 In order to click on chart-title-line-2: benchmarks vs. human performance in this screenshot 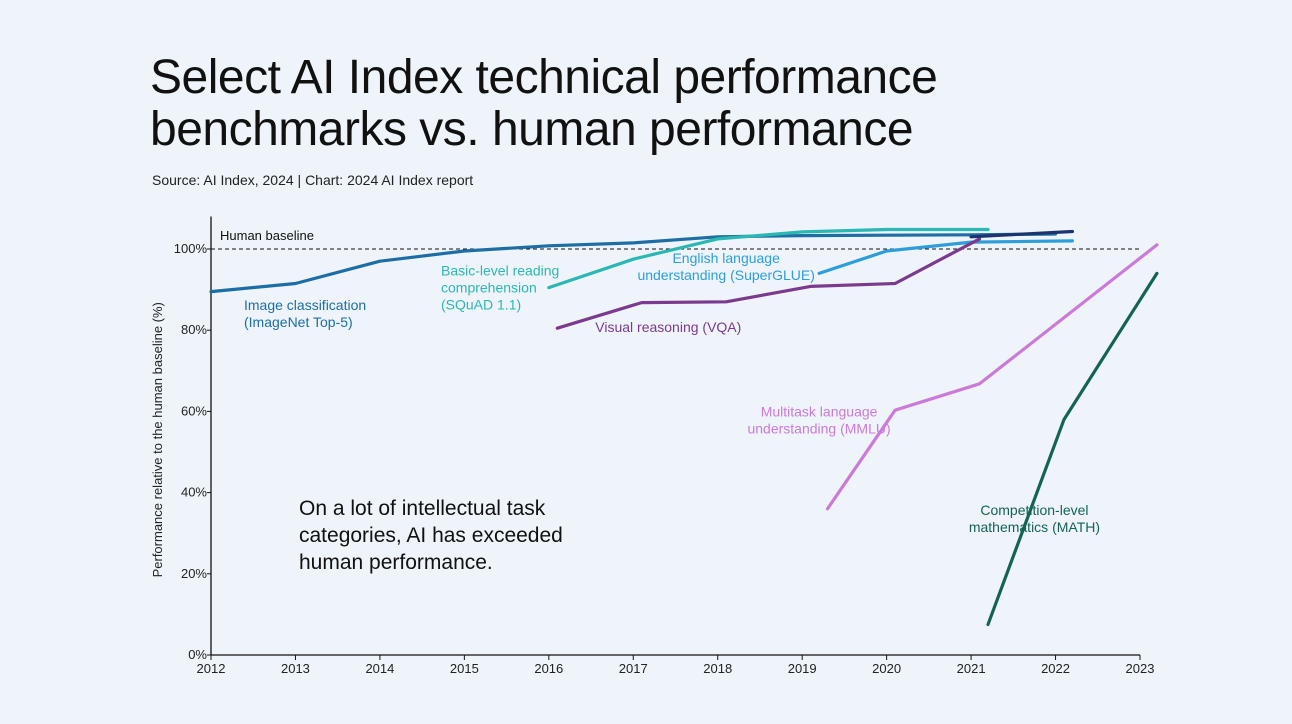, I will do `click(532, 129)`.